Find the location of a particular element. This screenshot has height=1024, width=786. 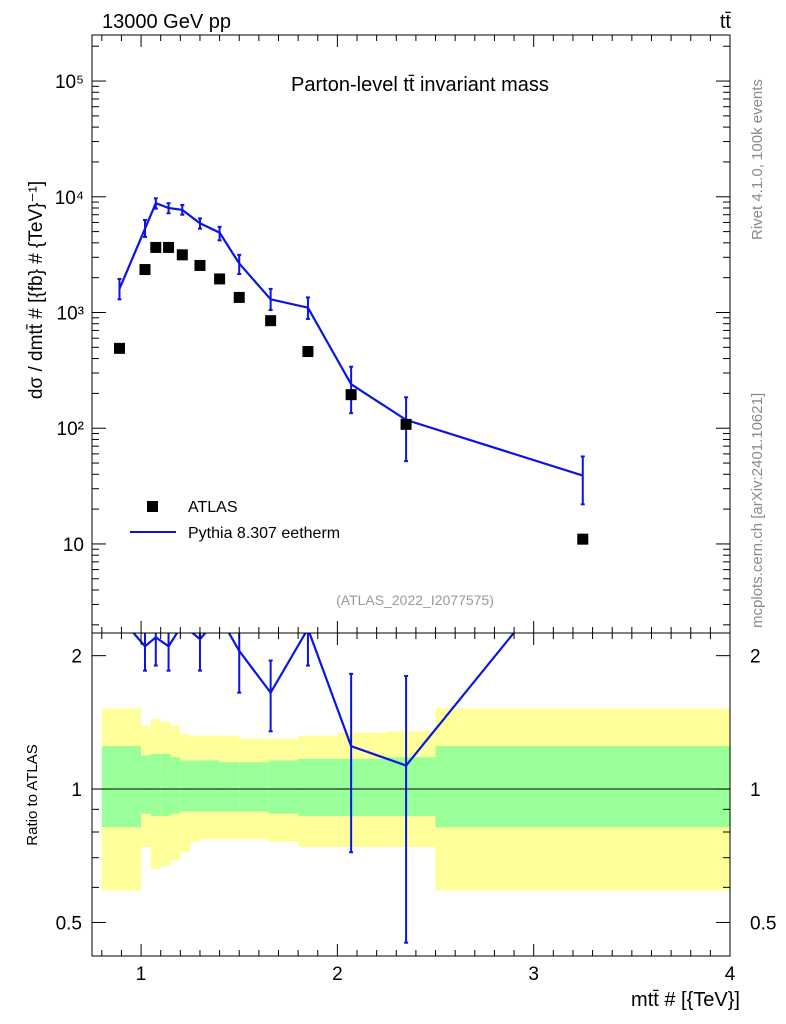

legend-atlas-label: ATLAS is located at coordinates (213, 507).